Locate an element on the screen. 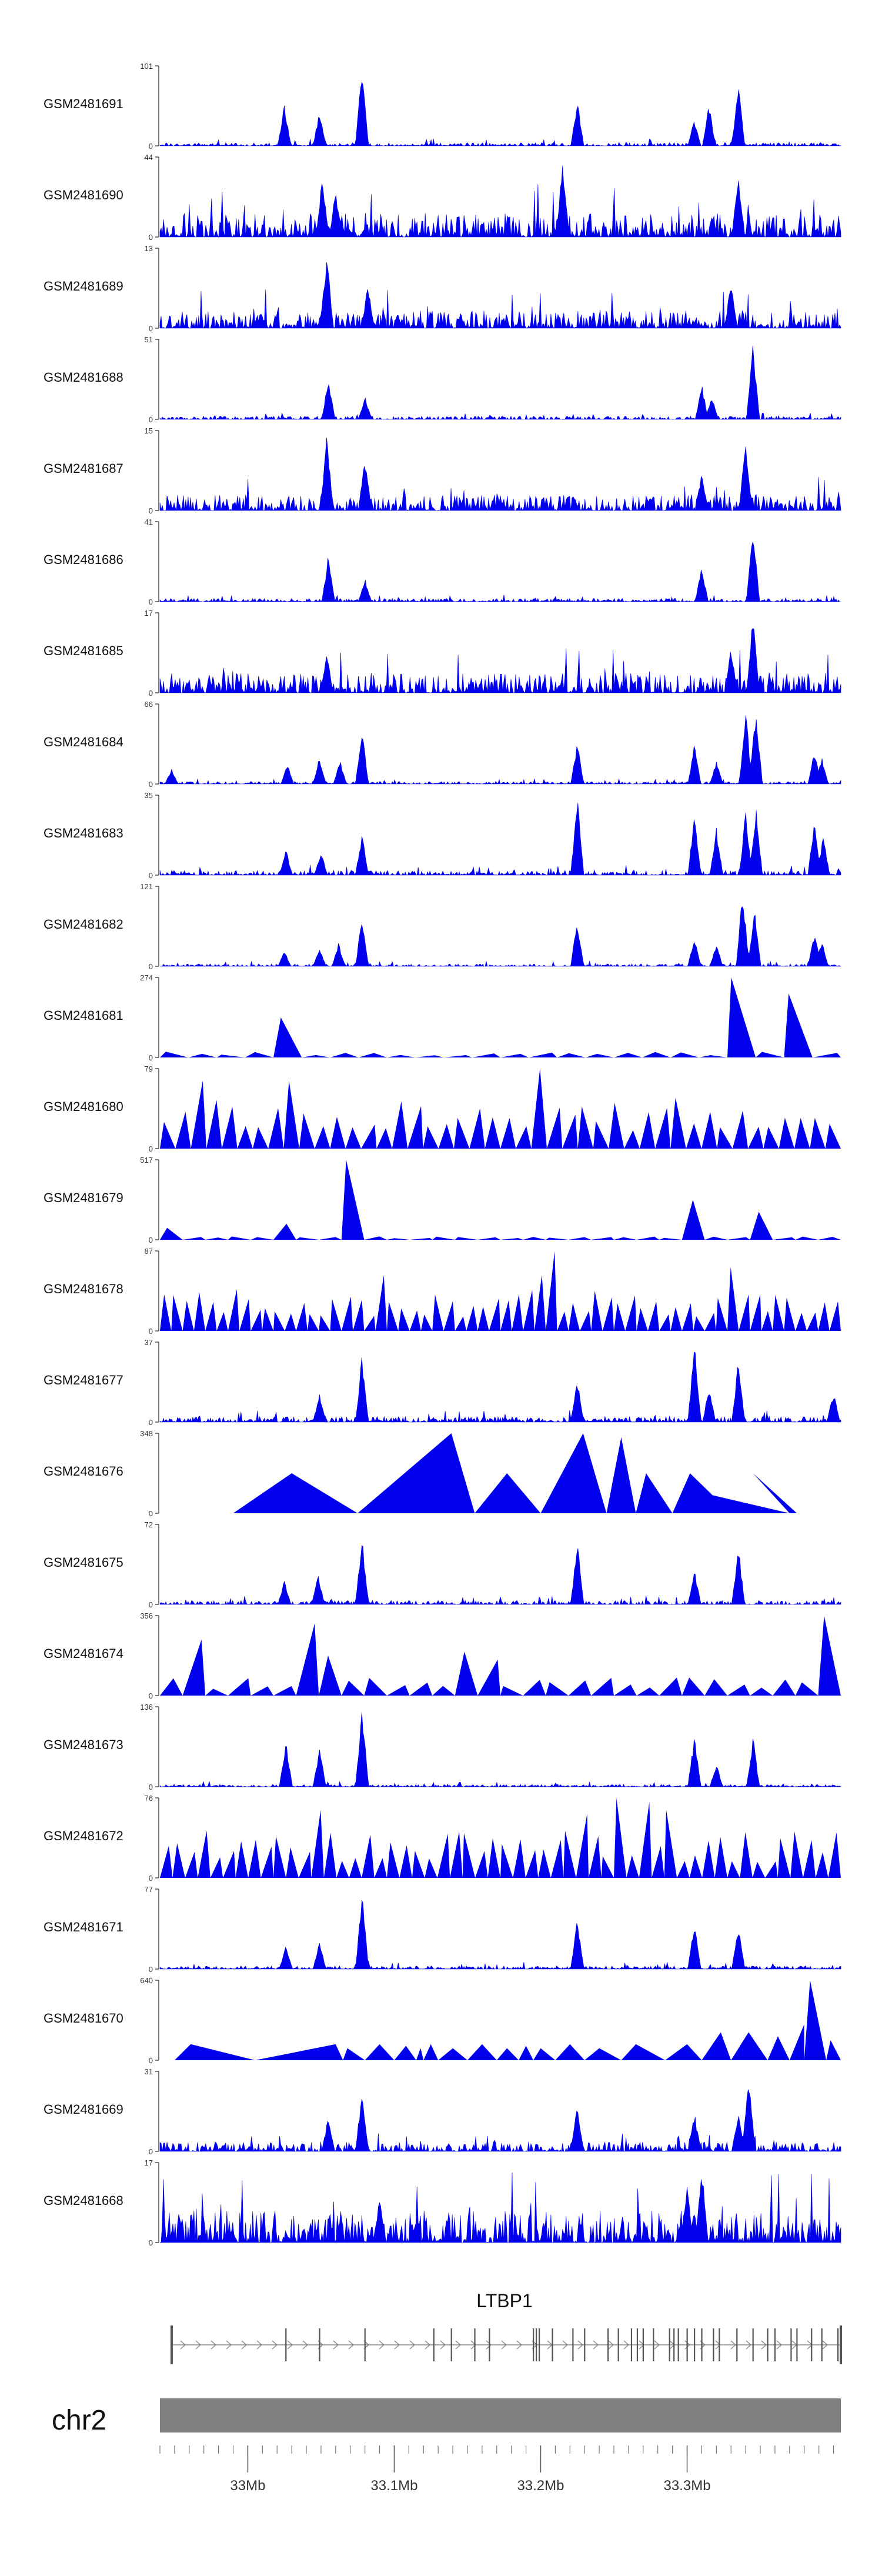 Image resolution: width=882 pixels, height=2576 pixels. gene-annotation-track: LTBP1 is located at coordinates (506, 2327).